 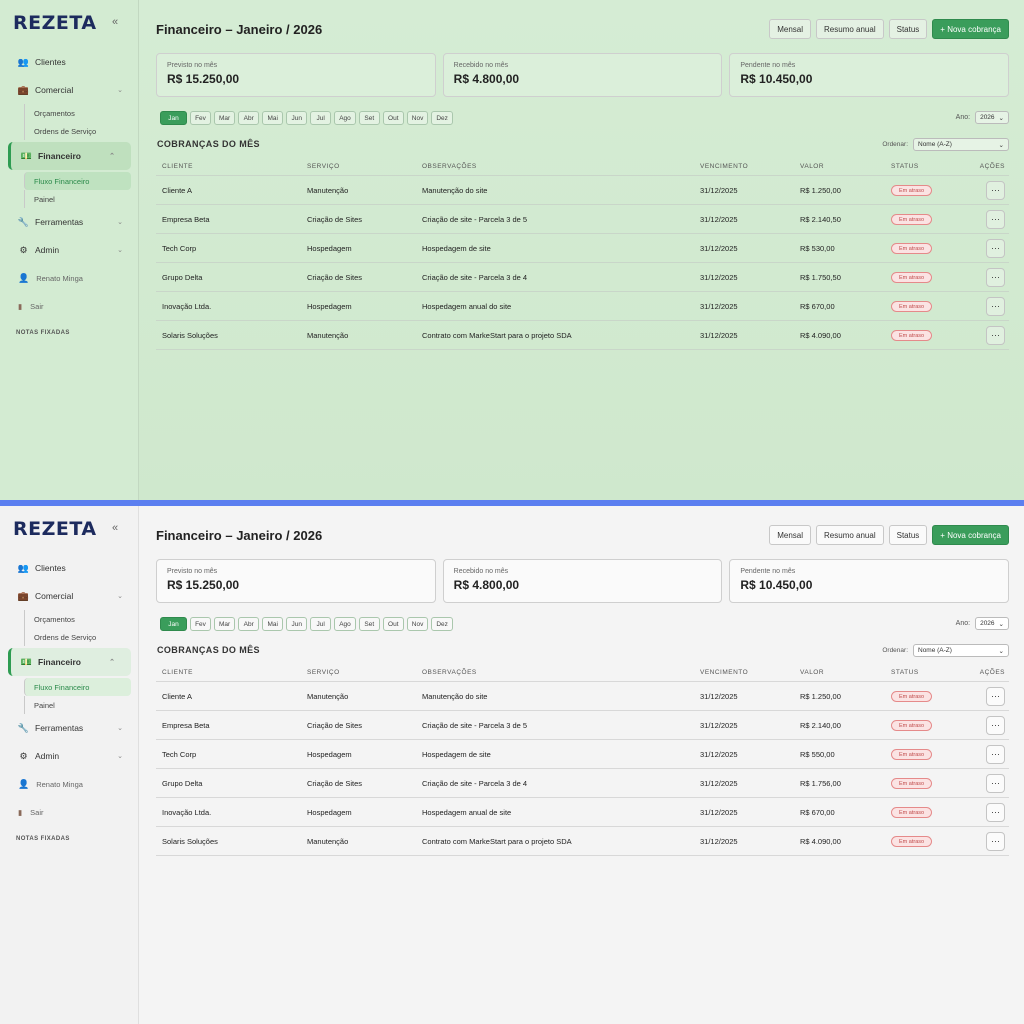 What do you see at coordinates (328, 696) in the screenshot?
I see `cell-servico: Manutenção` at bounding box center [328, 696].